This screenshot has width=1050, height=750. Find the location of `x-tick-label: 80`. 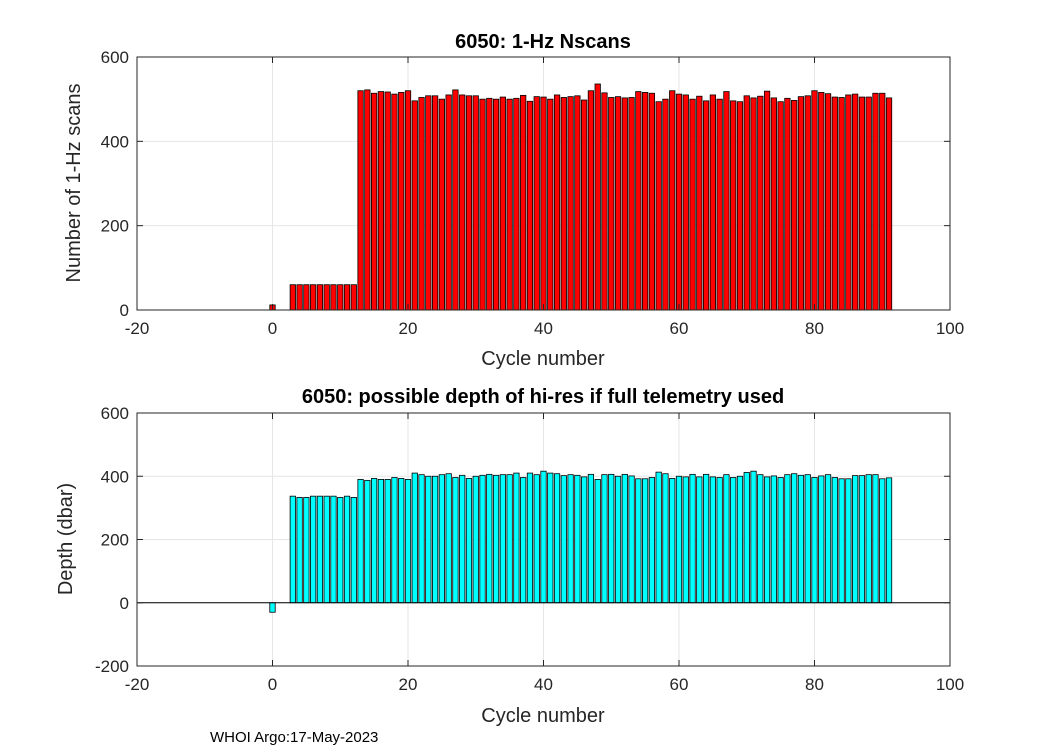

x-tick-label: 80 is located at coordinates (814, 684).